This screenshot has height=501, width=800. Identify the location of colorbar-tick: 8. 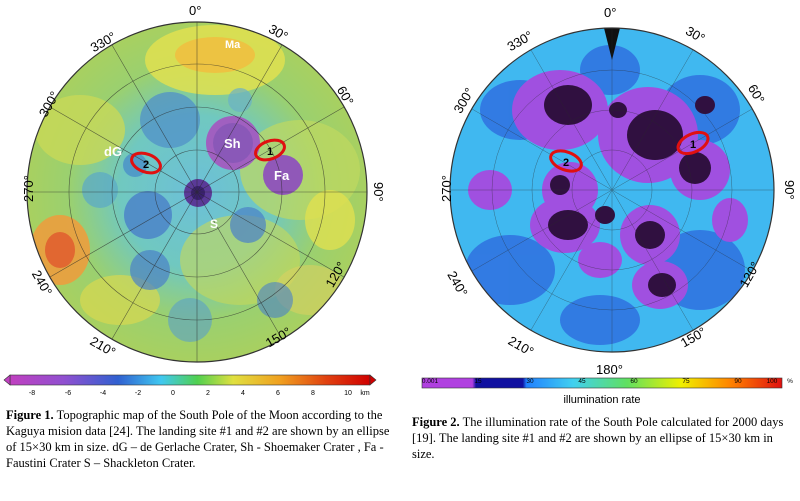
(313, 393).